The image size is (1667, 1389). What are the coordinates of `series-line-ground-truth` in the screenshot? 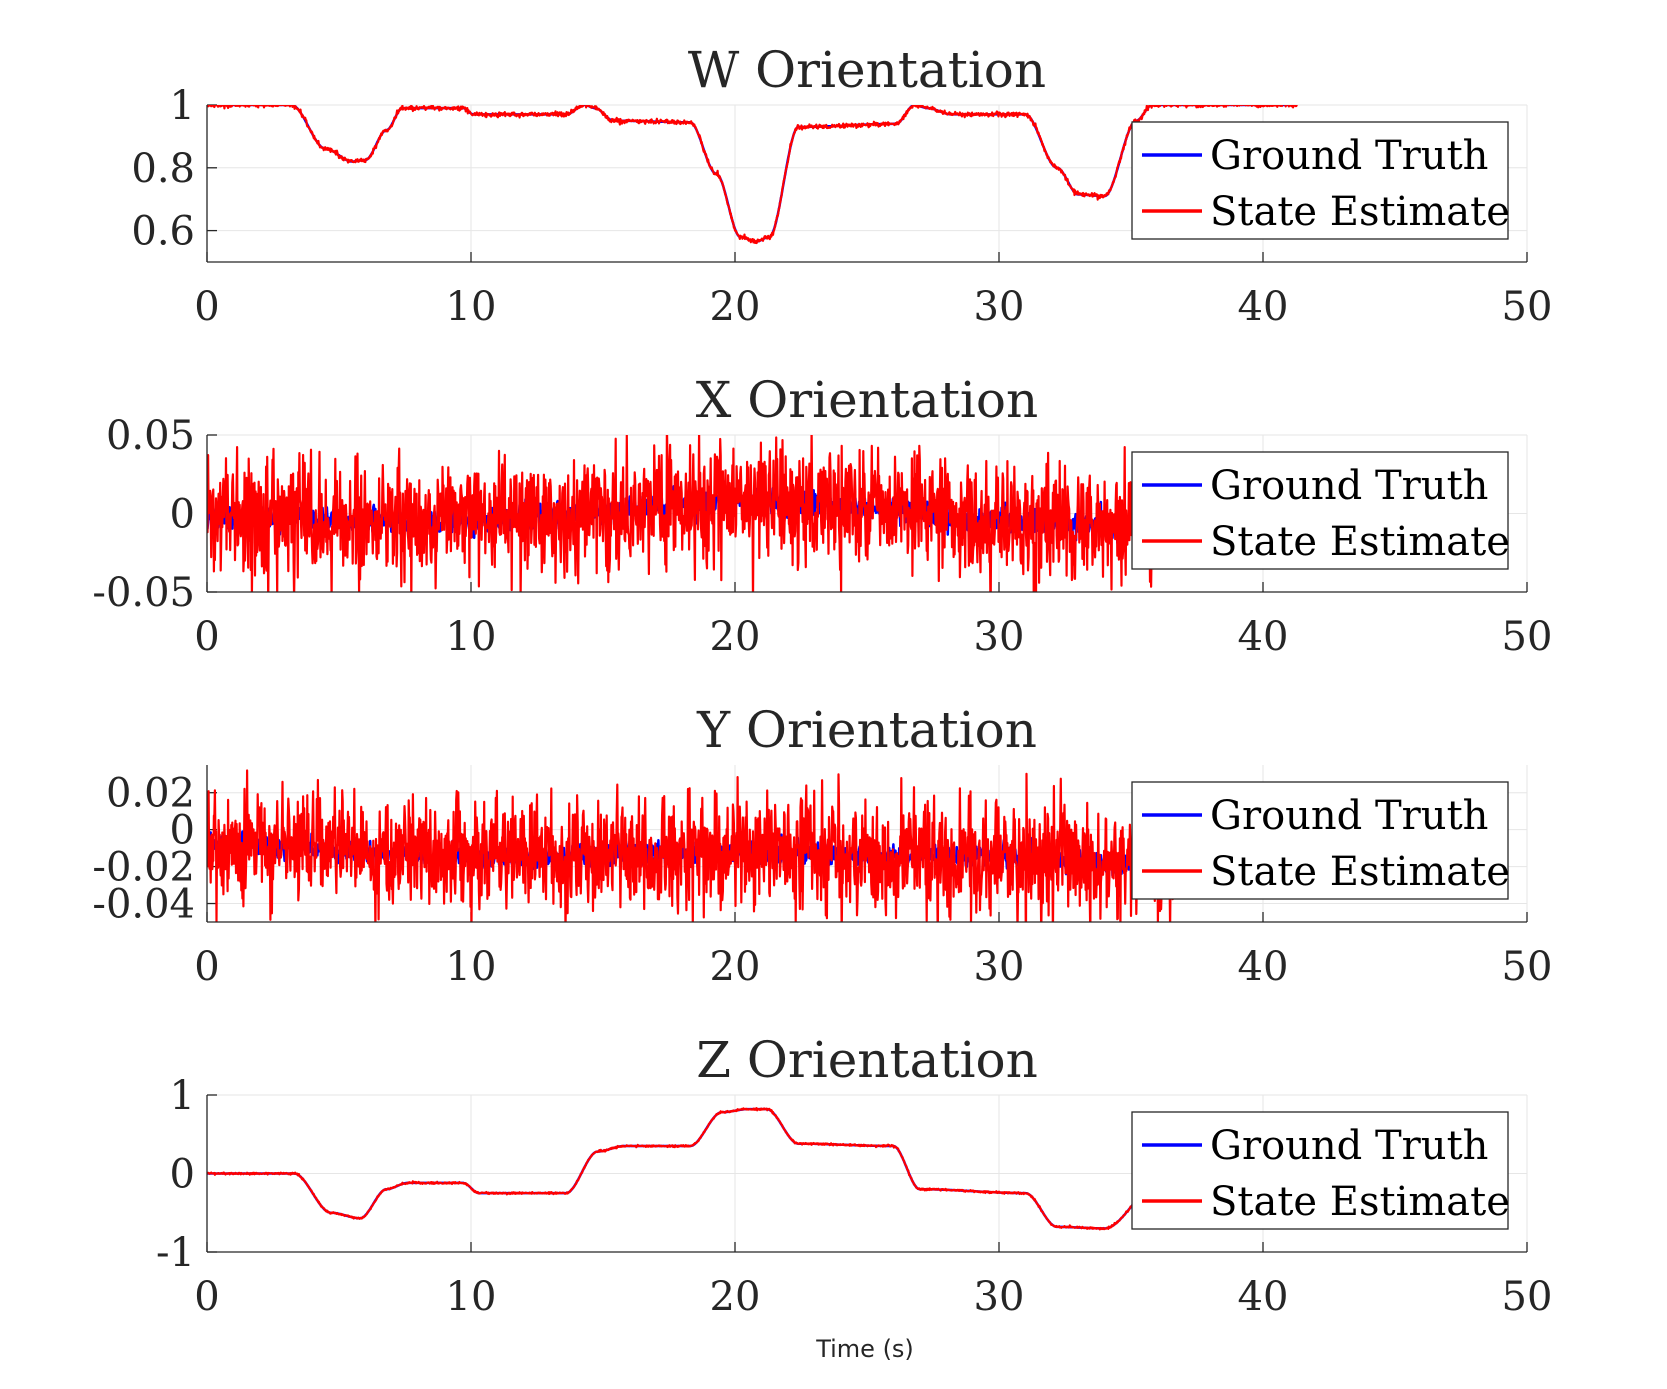 It's located at (683, 1168).